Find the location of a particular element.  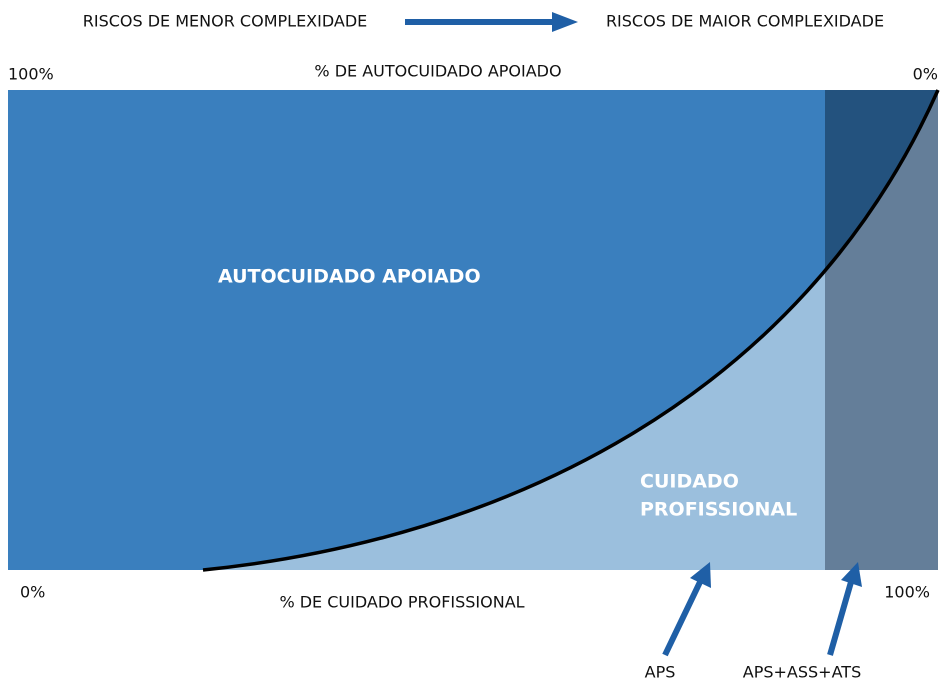

pointer-label: APS is located at coordinates (660, 672).